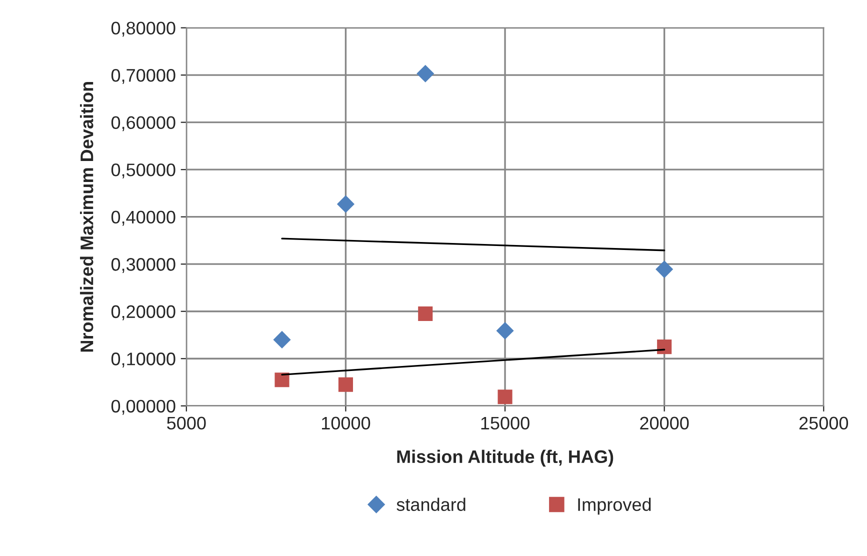  What do you see at coordinates (143, 360) in the screenshot?
I see `y-tick-label: 0,10000` at bounding box center [143, 360].